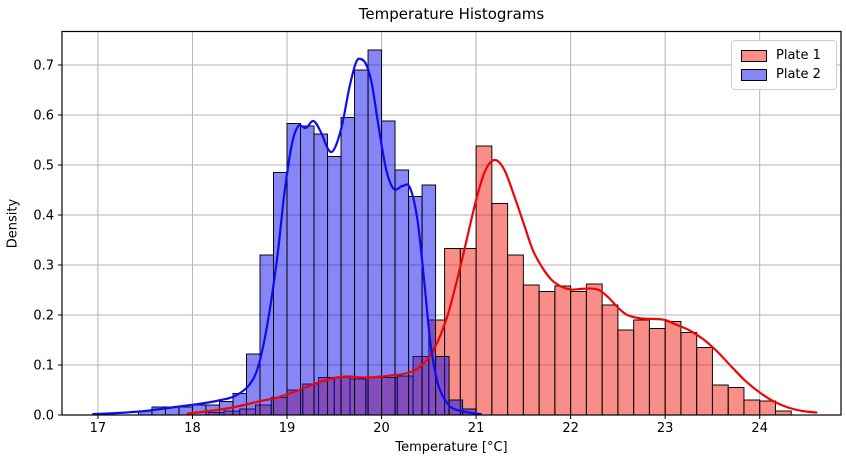 This screenshot has height=470, width=846. I want to click on x-axis-label: Temperature [°C], so click(451, 447).